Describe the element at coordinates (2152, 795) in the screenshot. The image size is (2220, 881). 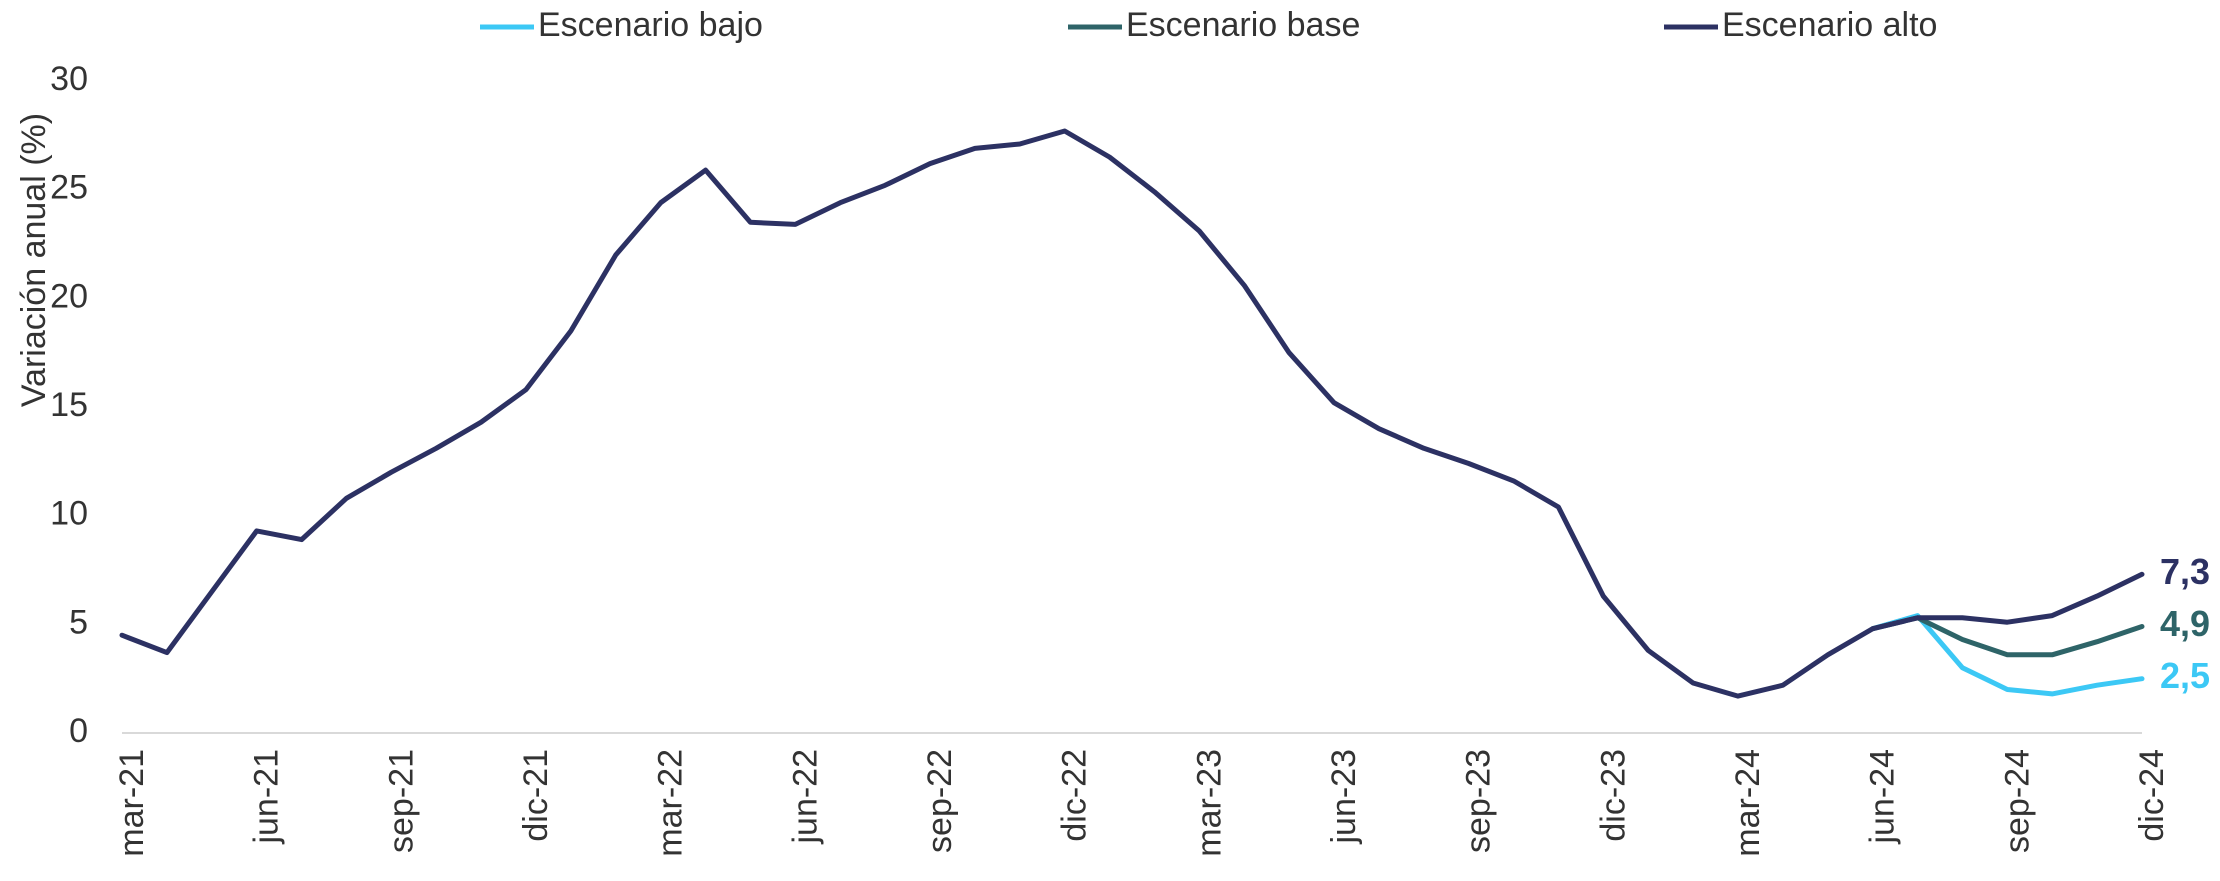
I see `x-tick-label: dic-24` at that location.